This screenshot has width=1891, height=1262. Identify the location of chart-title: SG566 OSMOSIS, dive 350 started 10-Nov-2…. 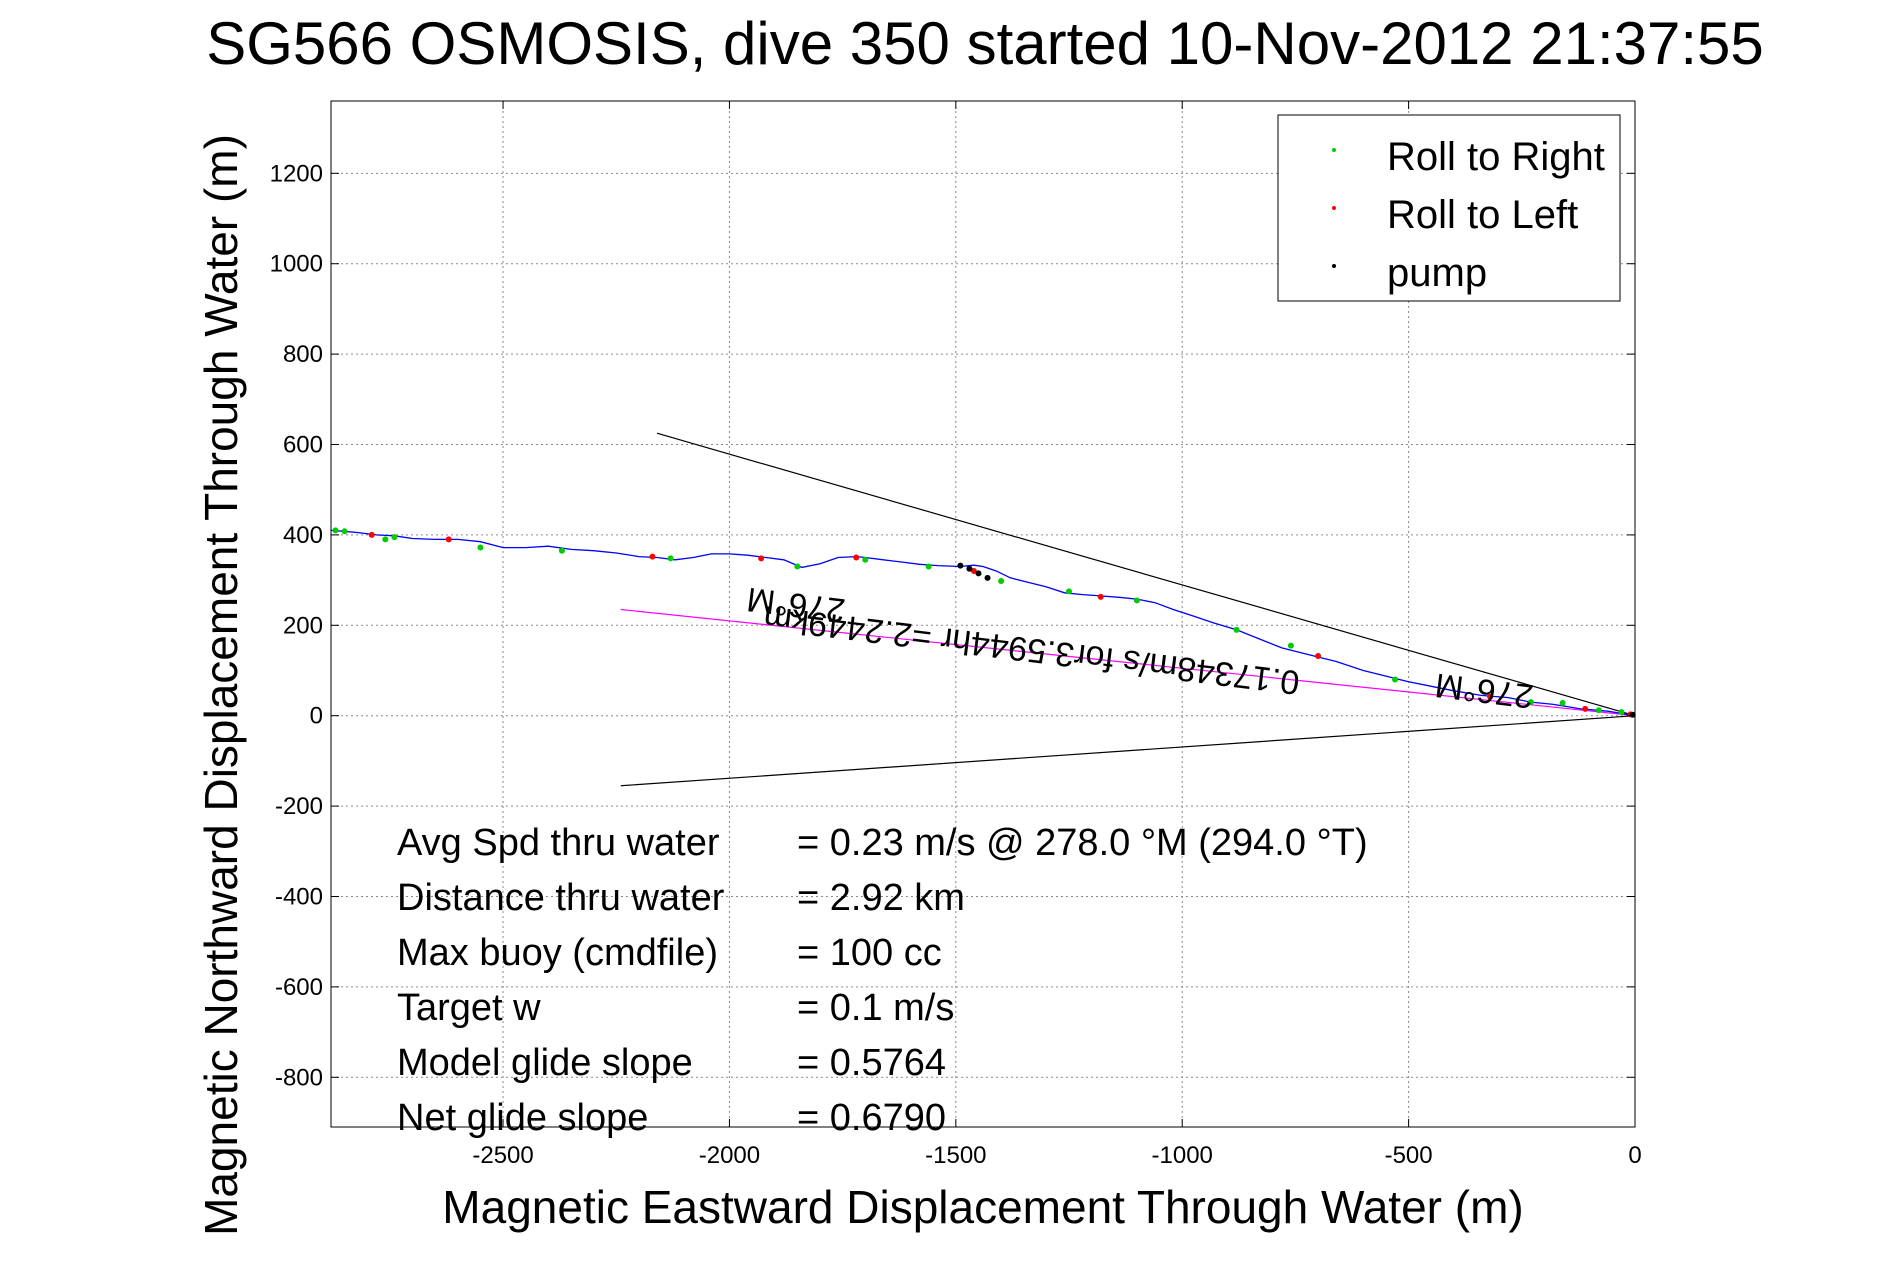
(985, 43).